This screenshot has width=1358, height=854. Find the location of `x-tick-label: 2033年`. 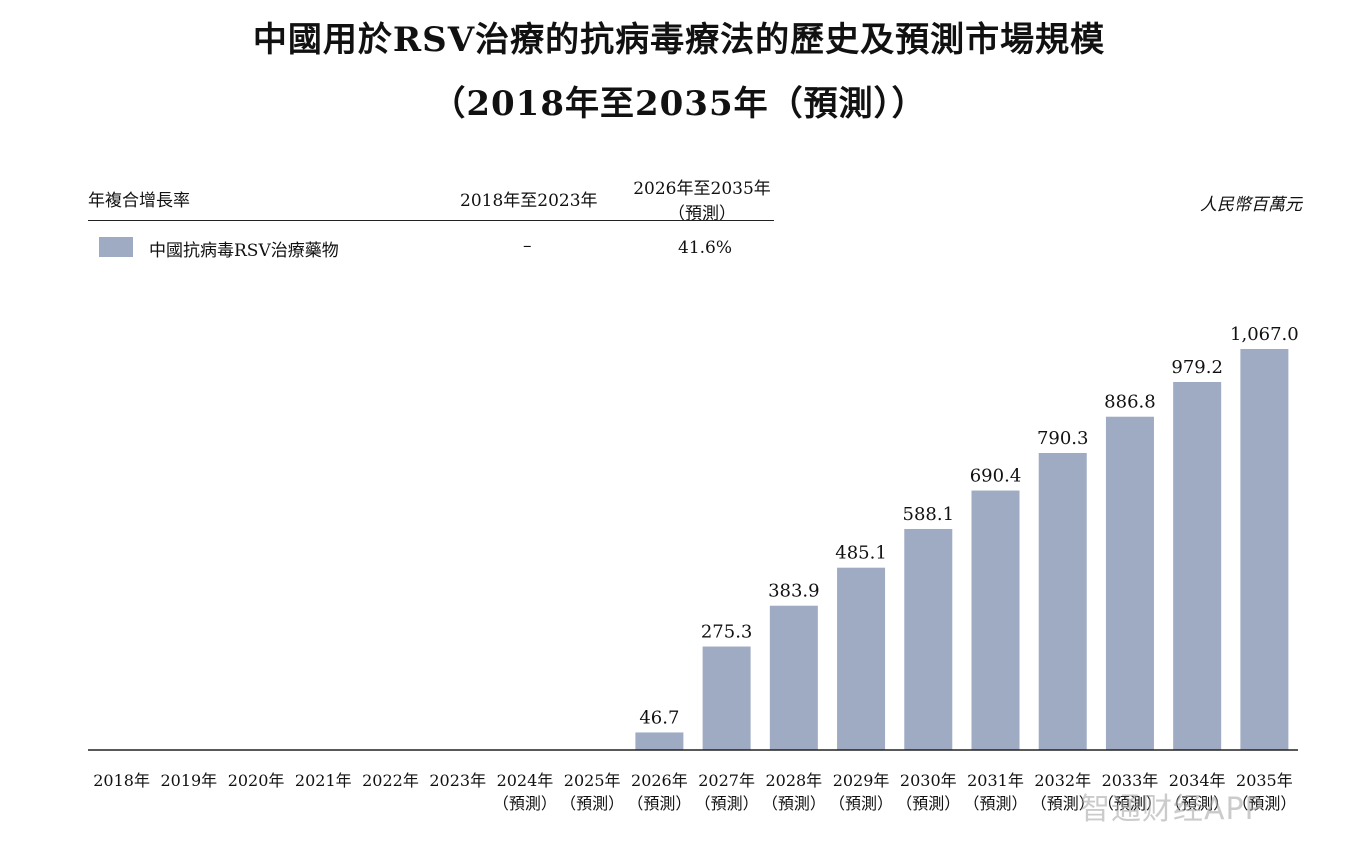

x-tick-label: 2033年 is located at coordinates (1130, 780).